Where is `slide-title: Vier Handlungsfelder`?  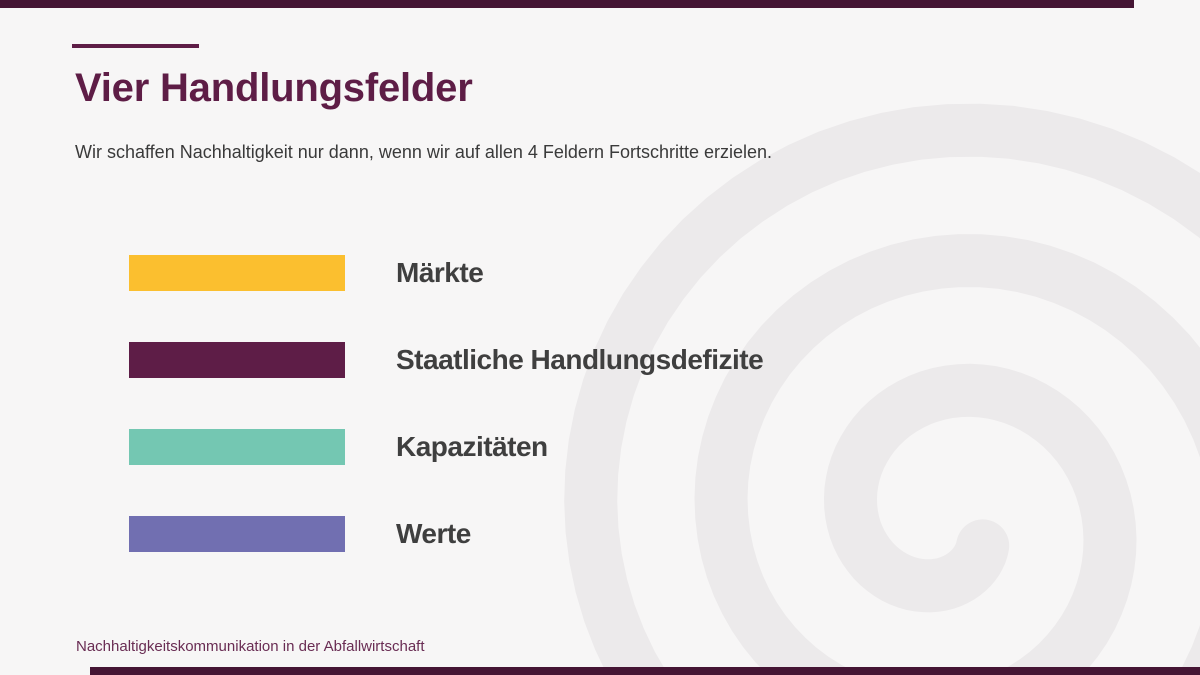
slide-title: Vier Handlungsfelder is located at coordinates (274, 88).